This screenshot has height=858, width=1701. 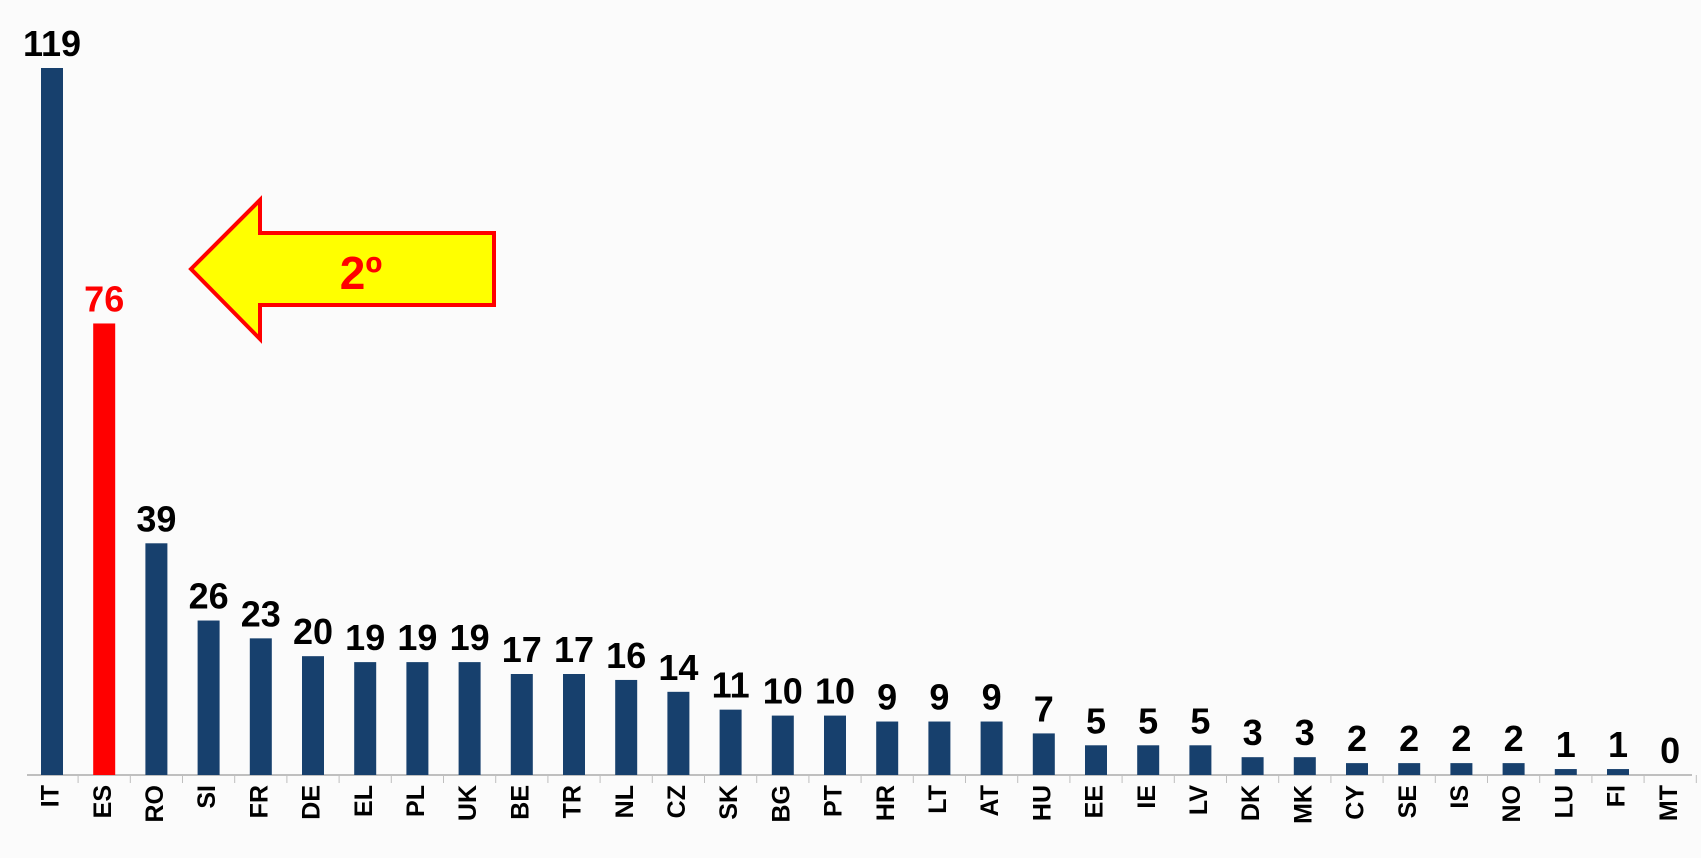 I want to click on x-tick-label: UK, so click(x=468, y=803).